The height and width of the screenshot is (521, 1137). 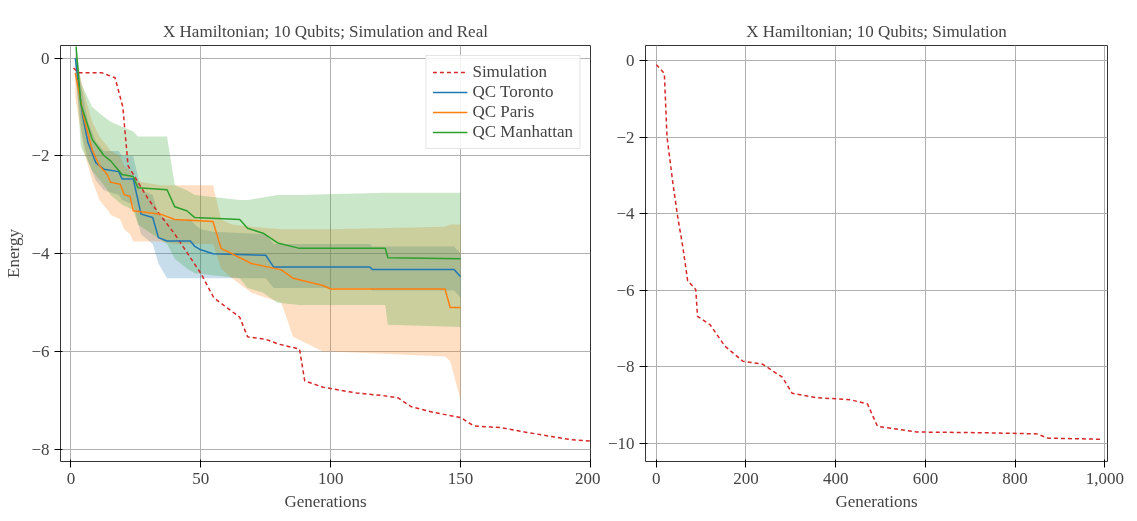 What do you see at coordinates (201, 478) in the screenshot?
I see `x-tick-label: 50` at bounding box center [201, 478].